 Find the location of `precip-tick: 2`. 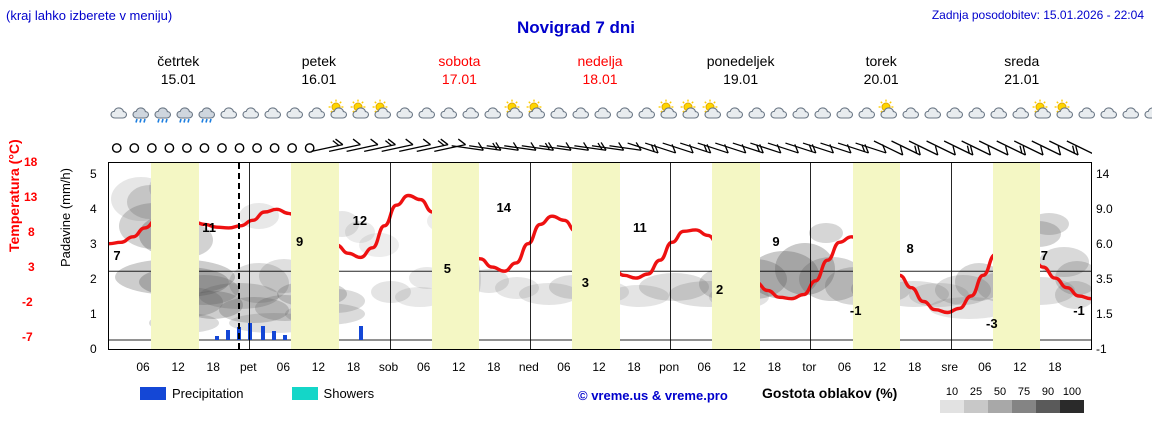

precip-tick: 2 is located at coordinates (93, 279).